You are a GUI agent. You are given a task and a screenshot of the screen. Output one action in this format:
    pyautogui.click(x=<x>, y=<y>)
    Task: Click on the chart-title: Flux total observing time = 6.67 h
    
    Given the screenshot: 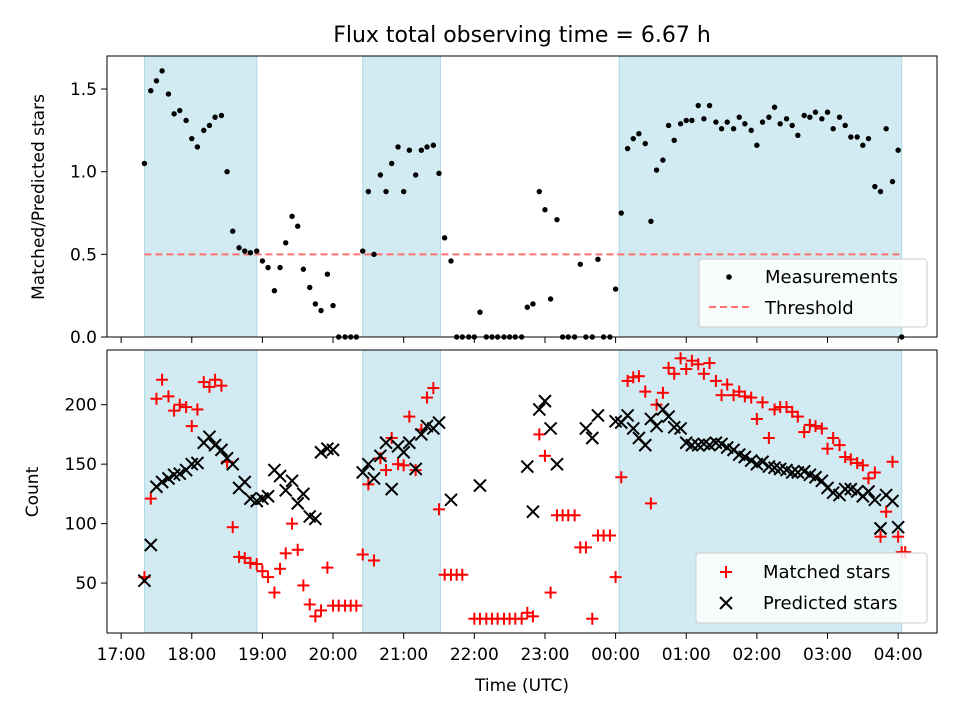 What is the action you would take?
    pyautogui.click(x=522, y=35)
    